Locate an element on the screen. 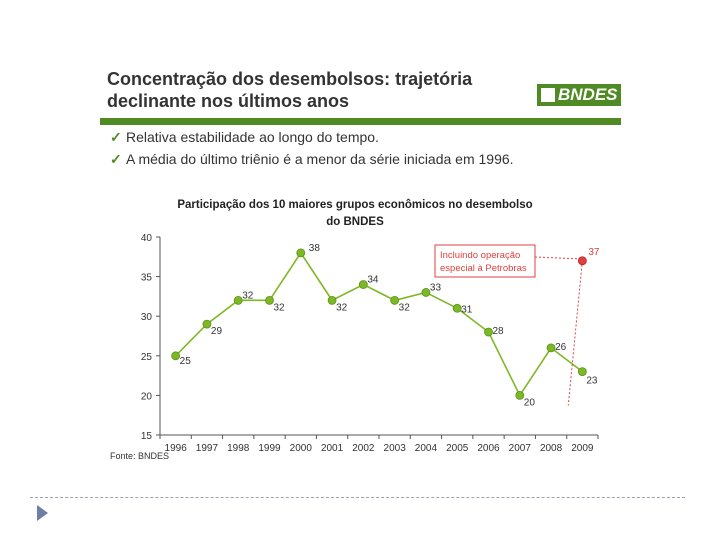 The image size is (720, 540). x-tick-label: 2006 is located at coordinates (488, 448).